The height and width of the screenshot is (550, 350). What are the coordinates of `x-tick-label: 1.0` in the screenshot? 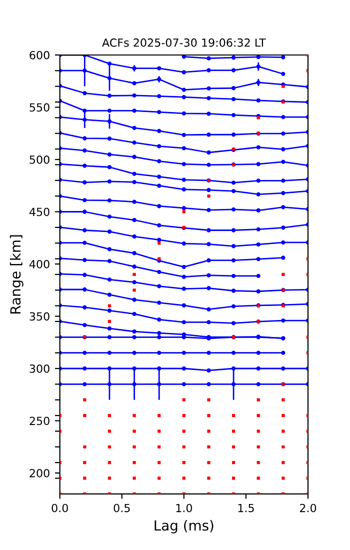 It's located at (184, 508).